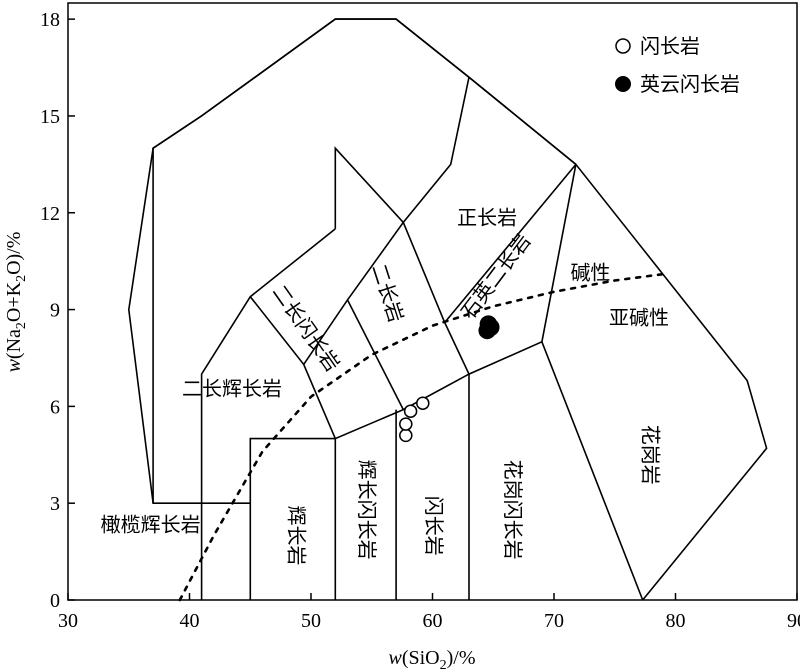  What do you see at coordinates (670, 46) in the screenshot?
I see `legend-label-diorite: 闪长岩` at bounding box center [670, 46].